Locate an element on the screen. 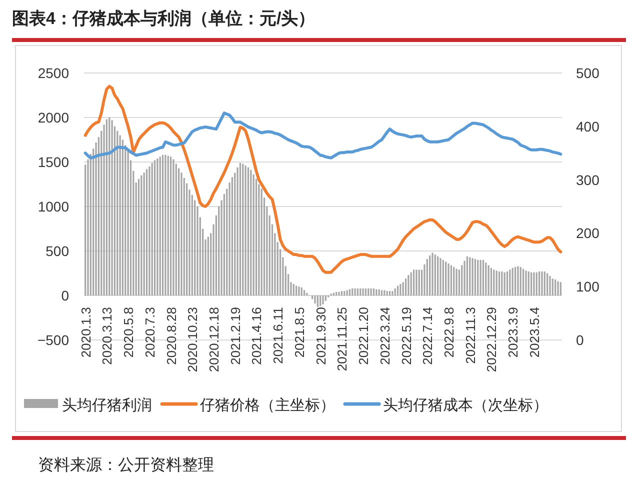 Image resolution: width=639 pixels, height=482 pixels. title: 图表4：仔猪成本与利润（单位：元/头） is located at coordinates (164, 18).